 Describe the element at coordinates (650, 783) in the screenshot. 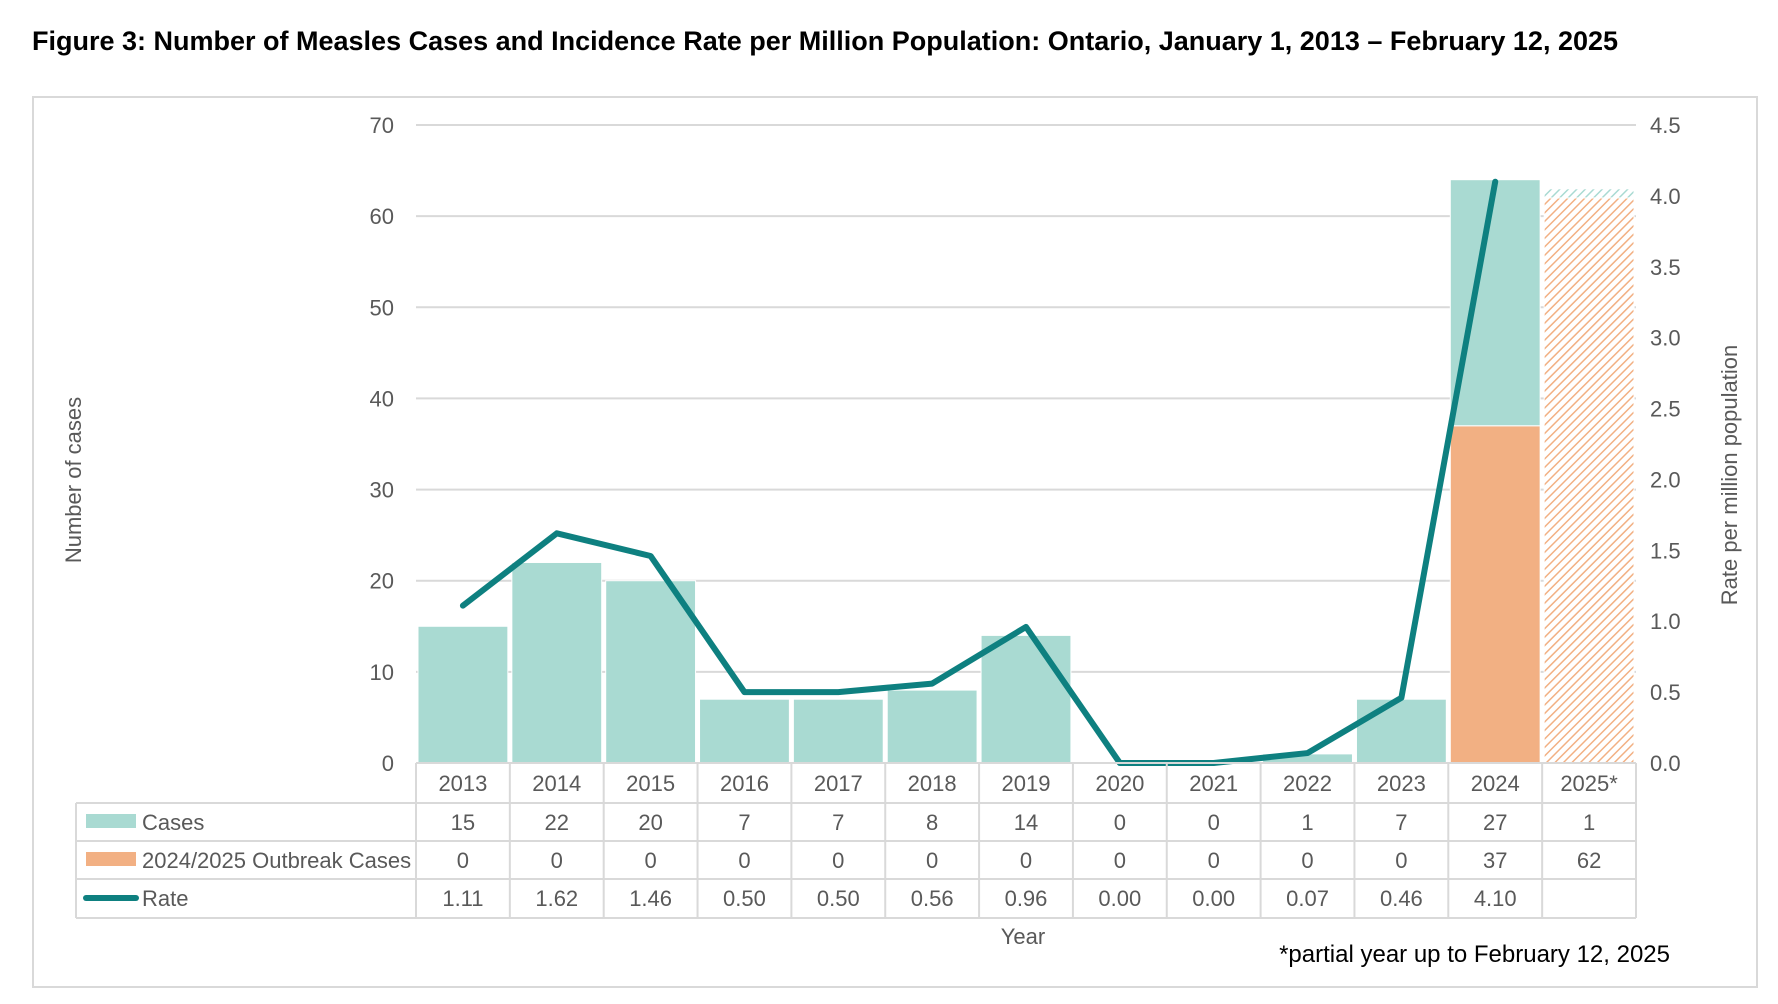

I see `category-label-2015: 2015` at that location.